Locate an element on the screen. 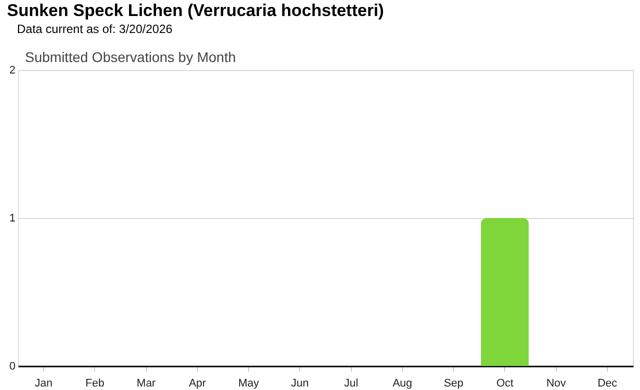 This screenshot has width=640, height=390. x-tick-label: May is located at coordinates (249, 384).